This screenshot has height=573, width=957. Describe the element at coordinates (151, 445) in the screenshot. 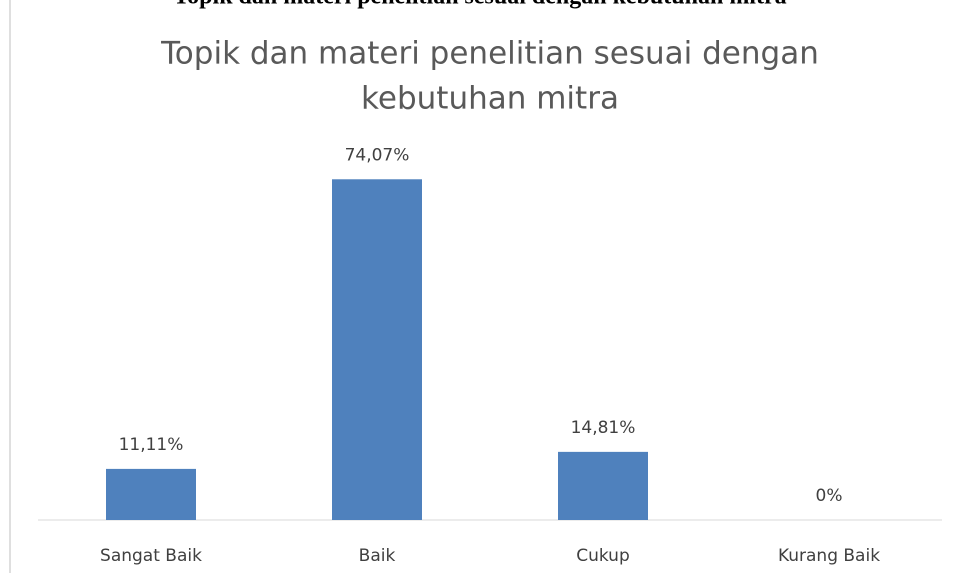

I see `data-label: 11,11%` at that location.